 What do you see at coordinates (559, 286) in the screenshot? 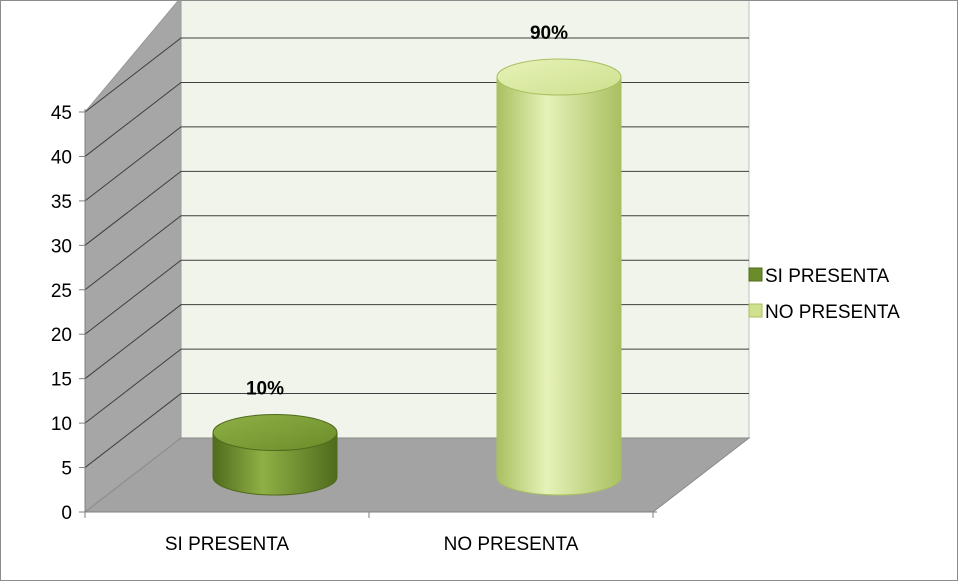
I see `bar-body` at bounding box center [559, 286].